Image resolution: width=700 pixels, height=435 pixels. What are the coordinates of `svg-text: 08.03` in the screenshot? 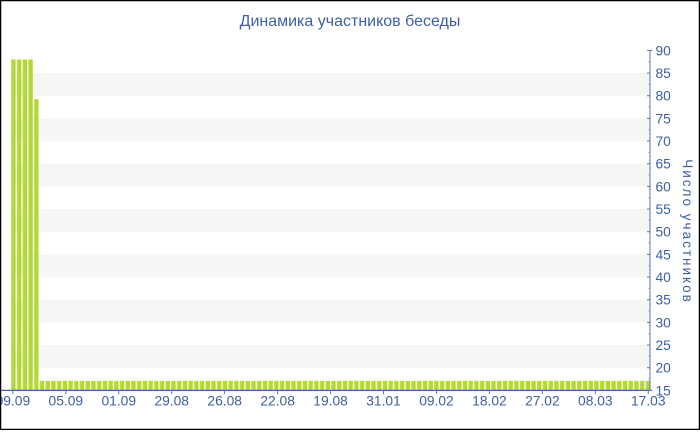 It's located at (595, 401).